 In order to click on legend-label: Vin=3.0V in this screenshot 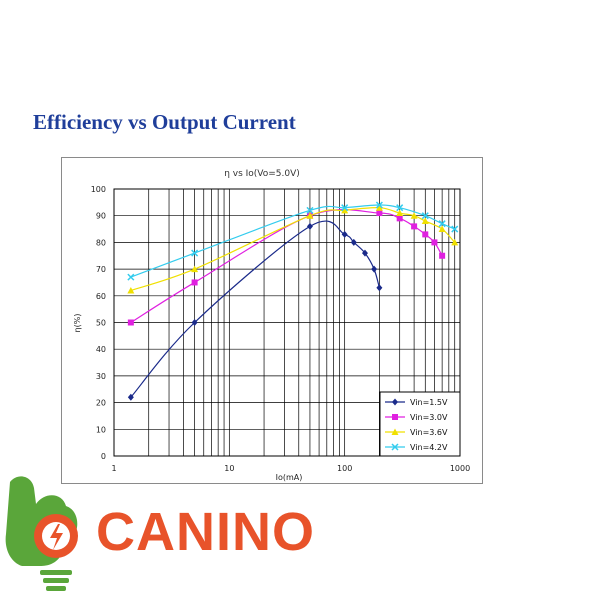, I will do `click(429, 417)`.